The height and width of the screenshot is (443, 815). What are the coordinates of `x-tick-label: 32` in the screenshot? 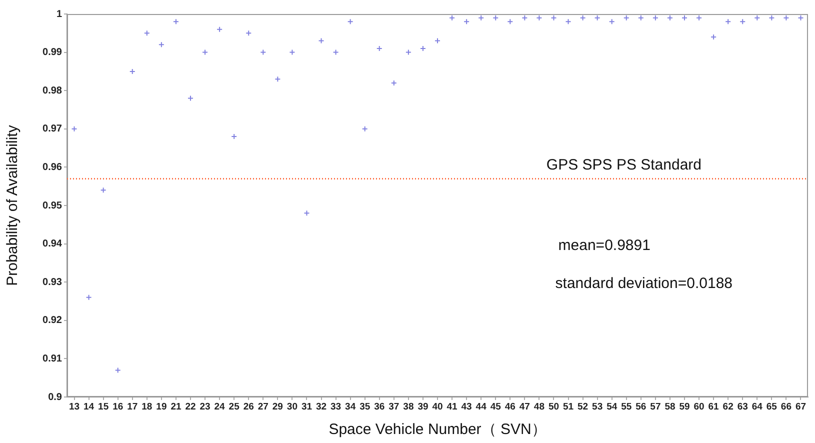 It's located at (321, 406).